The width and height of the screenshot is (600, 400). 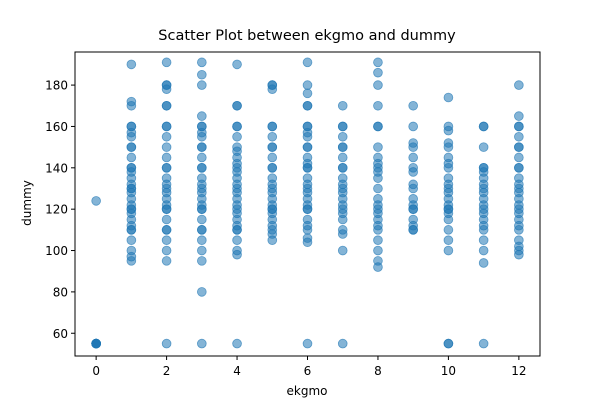 I want to click on chart-title: Scatter Plot between ekgmo and dummy, so click(x=307, y=36).